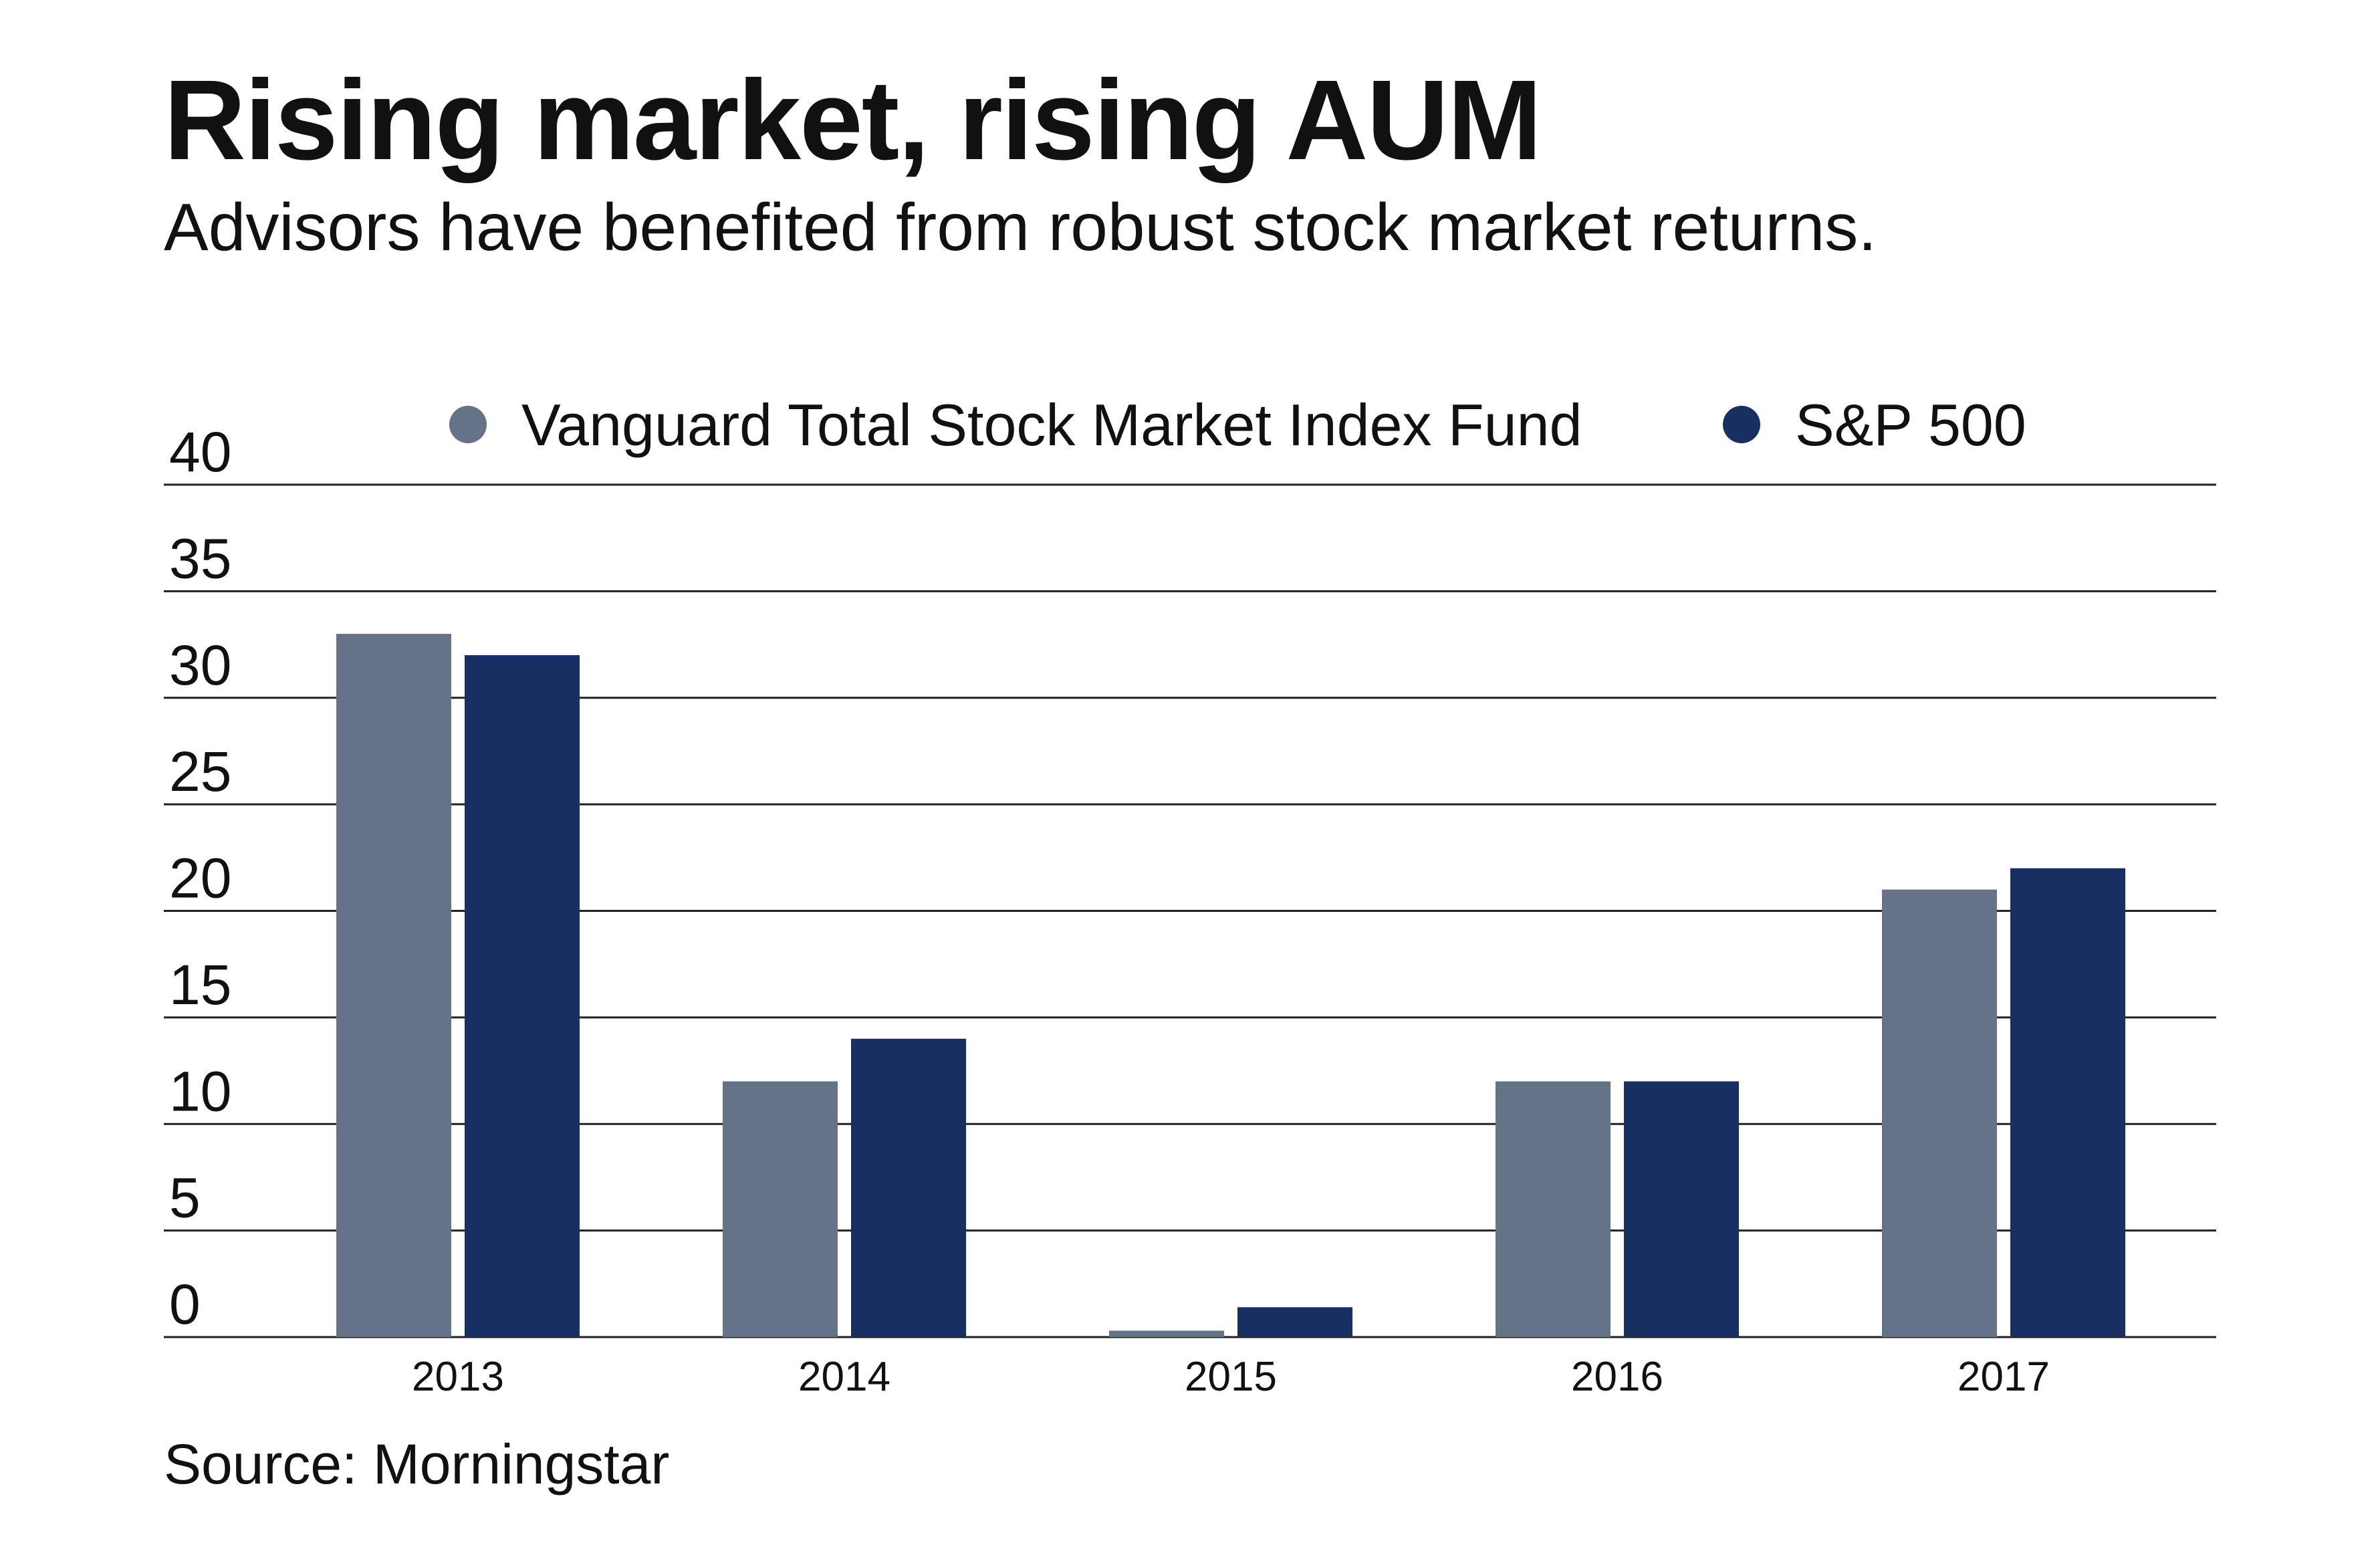 The height and width of the screenshot is (1551, 2380). I want to click on x-axis-ticks: 2013 2014 2015 2016 2017, so click(1231, 1377).